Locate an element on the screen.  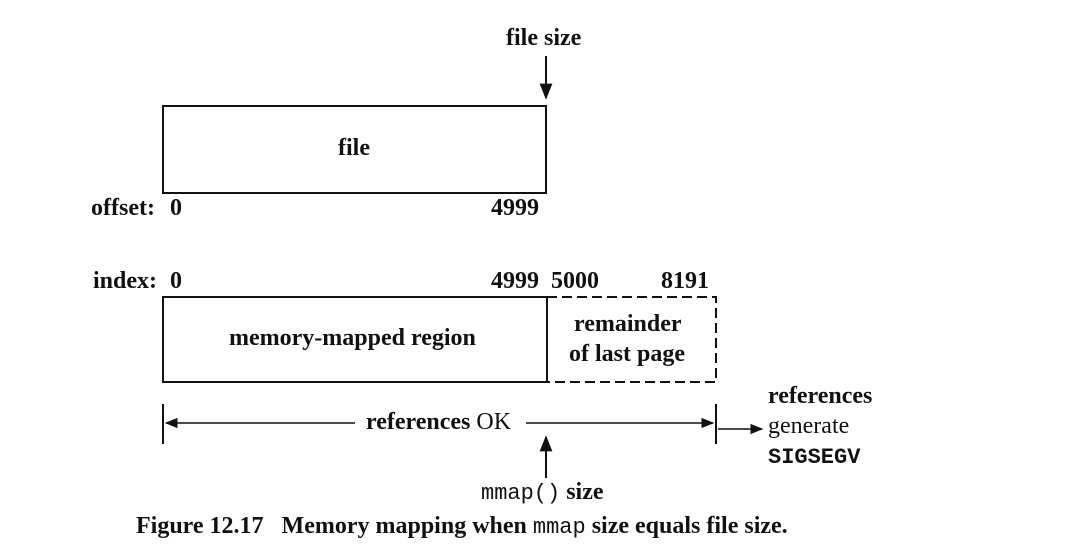
caption-text-after: size equals file size. is located at coordinates (689, 526).